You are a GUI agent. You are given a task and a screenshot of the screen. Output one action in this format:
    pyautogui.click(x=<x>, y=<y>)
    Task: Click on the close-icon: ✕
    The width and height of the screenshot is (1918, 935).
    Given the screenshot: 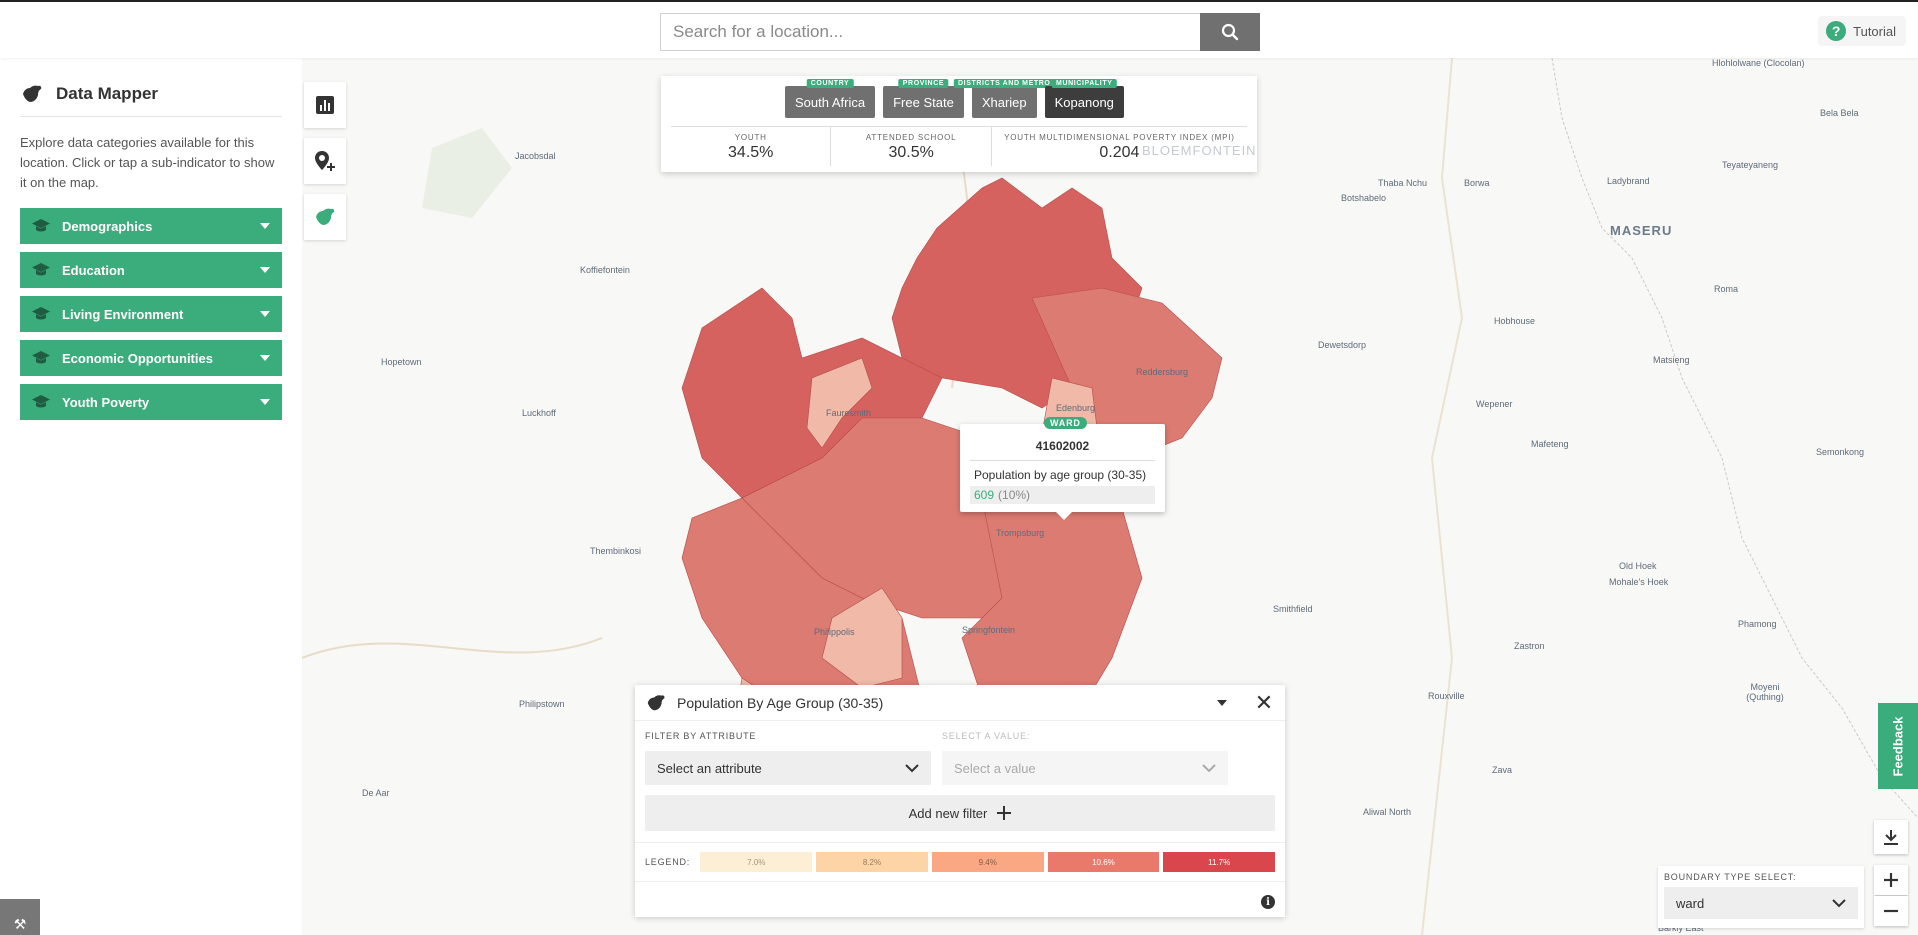 What is the action you would take?
    pyautogui.click(x=1264, y=702)
    